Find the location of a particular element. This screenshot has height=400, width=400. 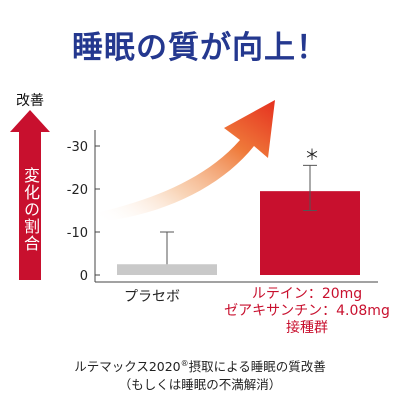

significance-marker: ＊ is located at coordinates (311, 155).